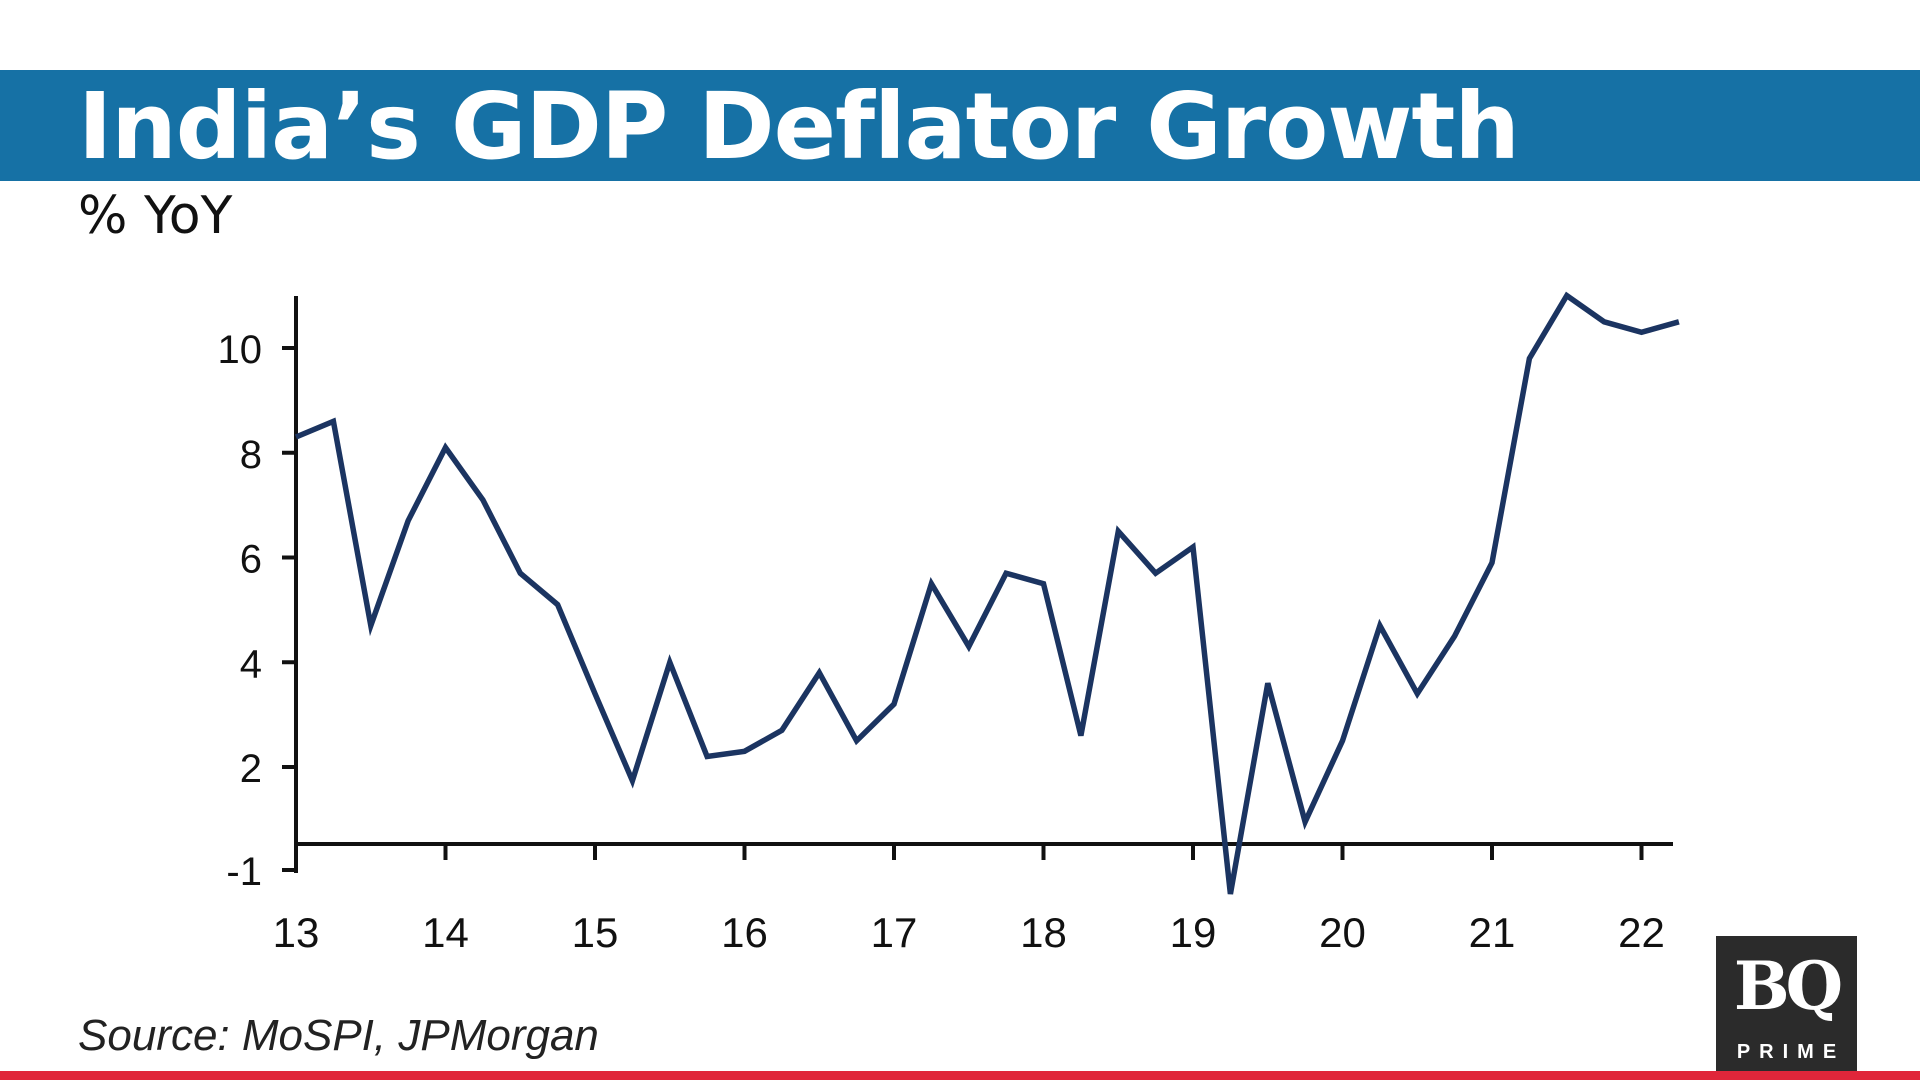 The width and height of the screenshot is (1920, 1080). What do you see at coordinates (894, 932) in the screenshot?
I see `x-tick-label: 17` at bounding box center [894, 932].